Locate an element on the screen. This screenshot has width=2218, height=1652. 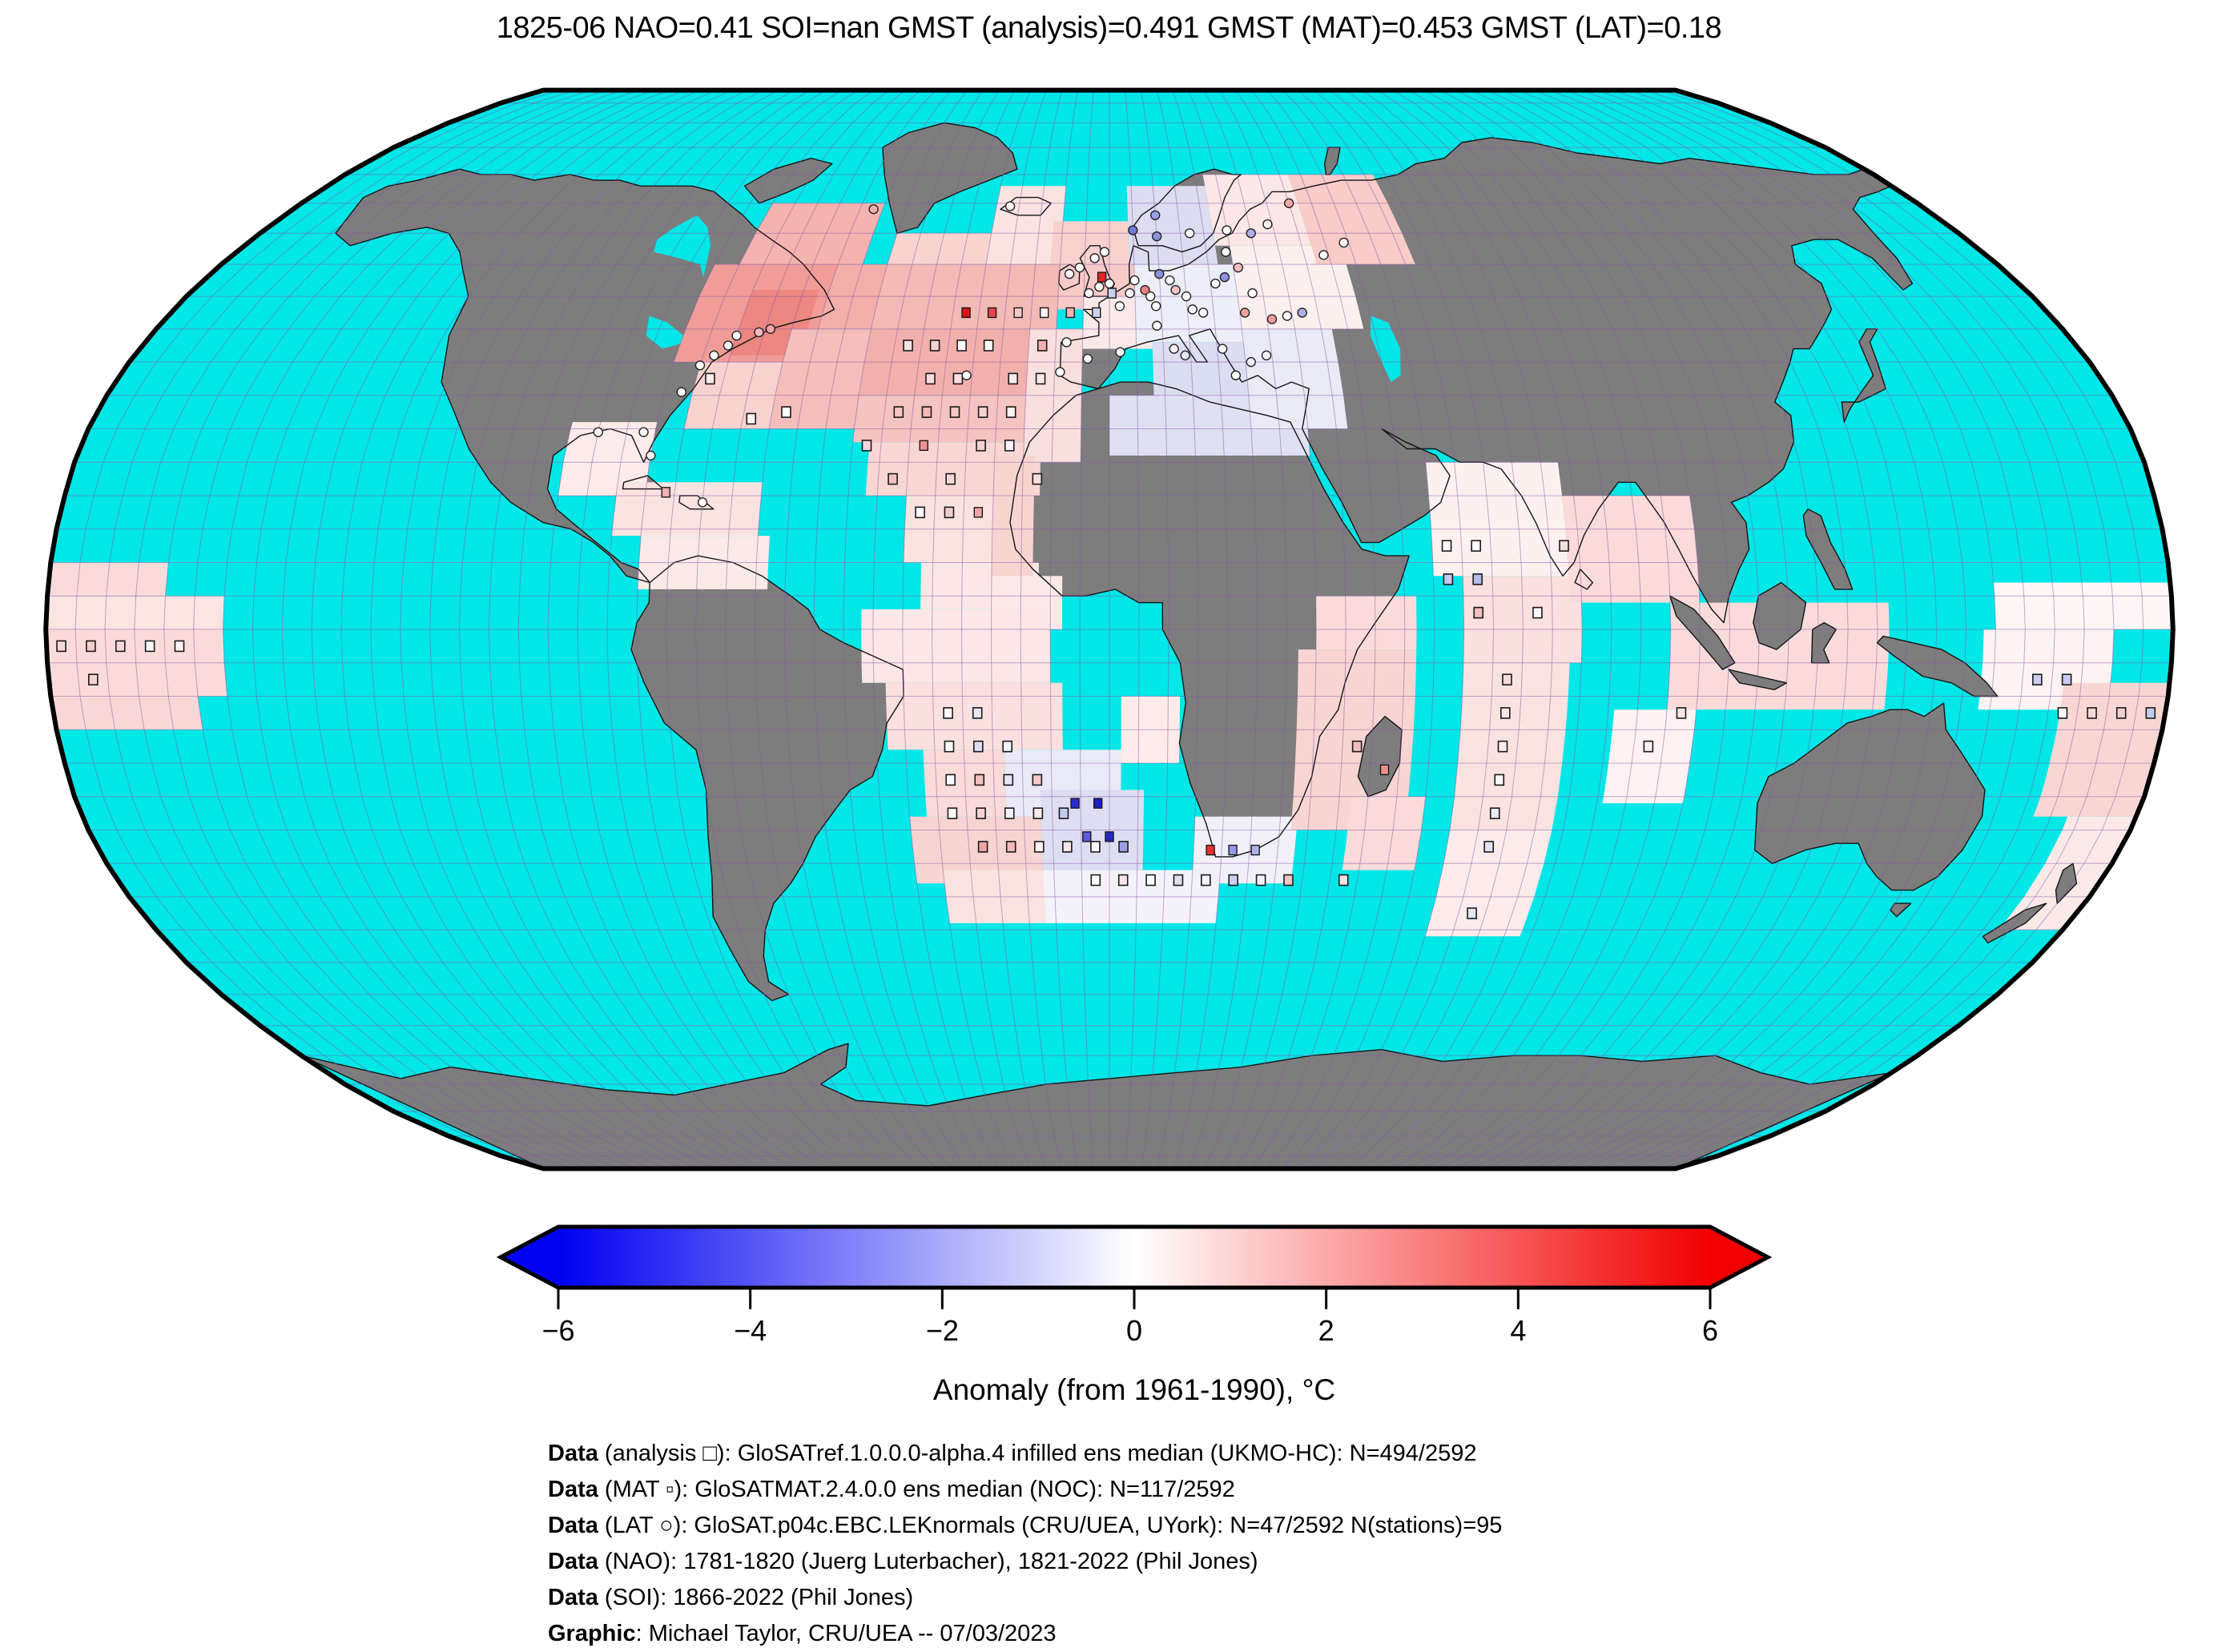
inland-water-body is located at coordinates (1385, 350).